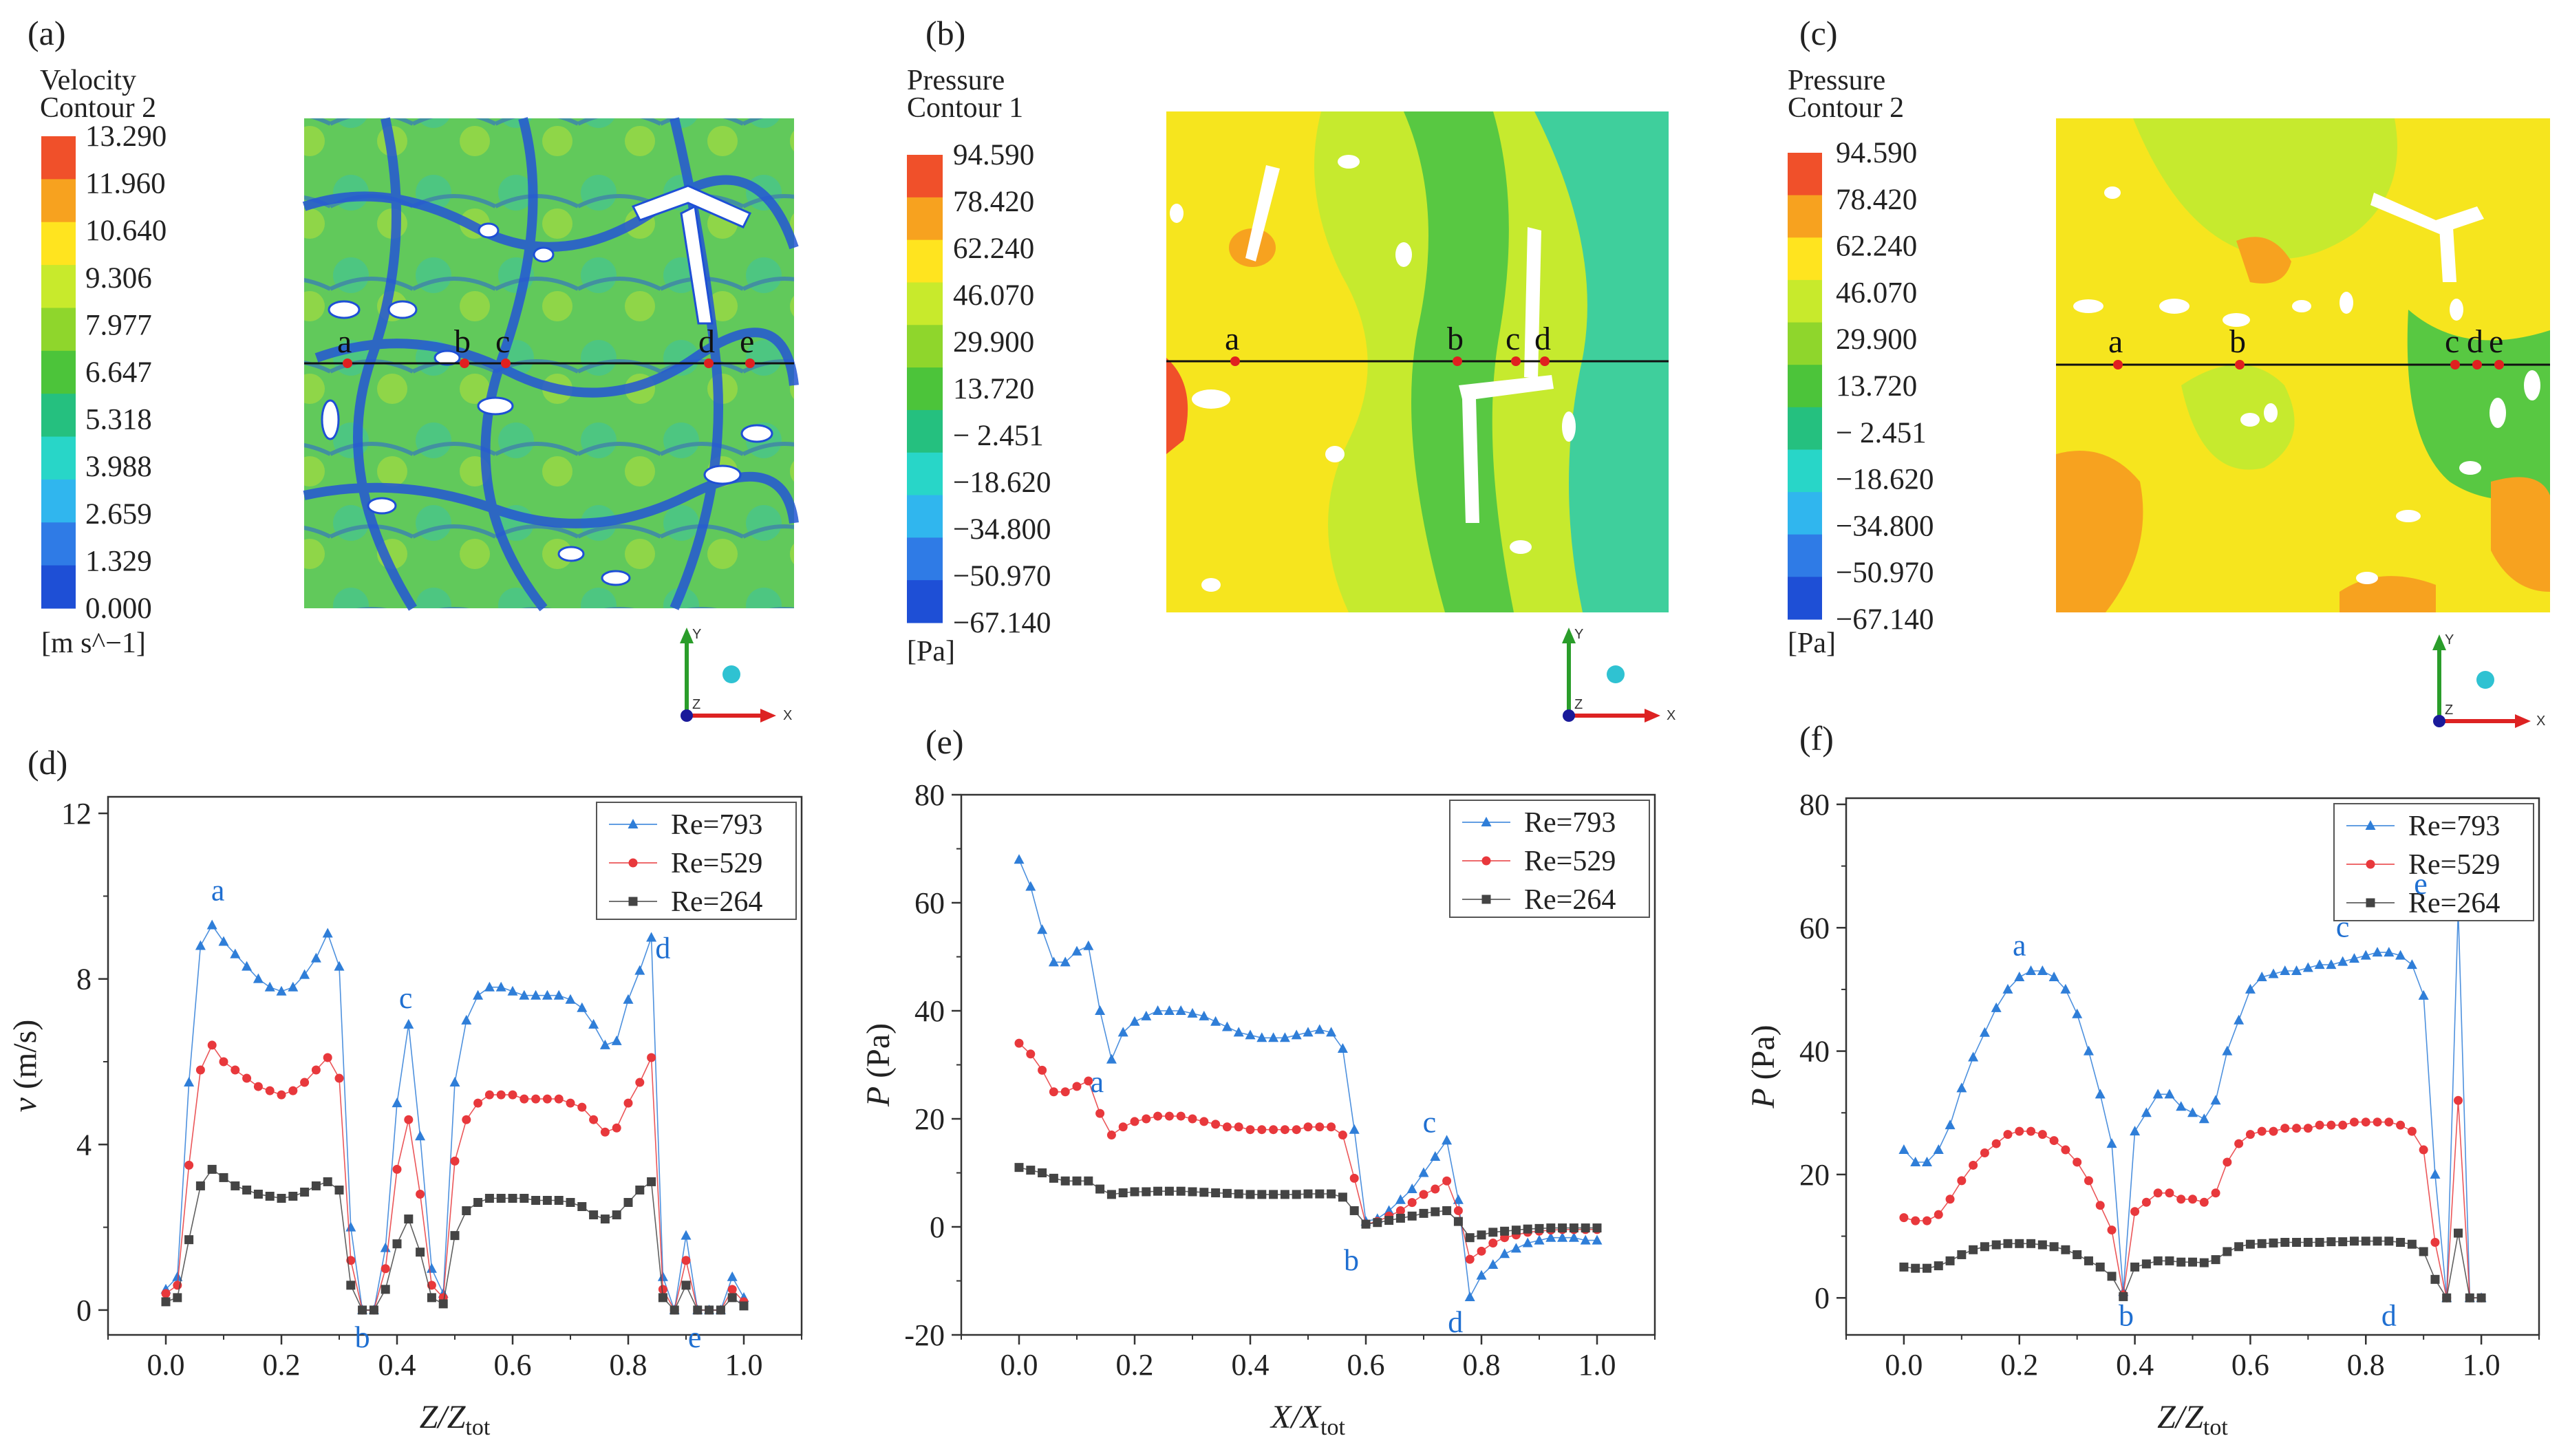  What do you see at coordinates (2439, 721) in the screenshot?
I see `triad-z-dot` at bounding box center [2439, 721].